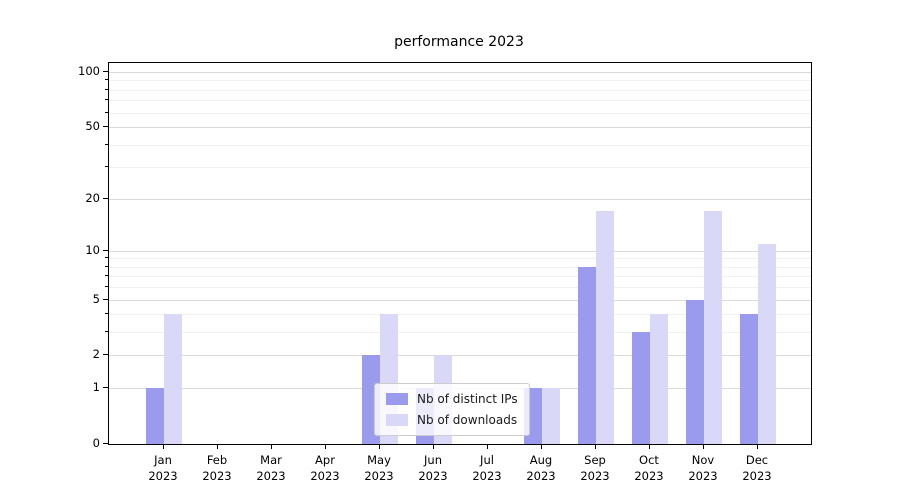 The height and width of the screenshot is (500, 900). I want to click on x-tick-month: Sep, so click(595, 460).